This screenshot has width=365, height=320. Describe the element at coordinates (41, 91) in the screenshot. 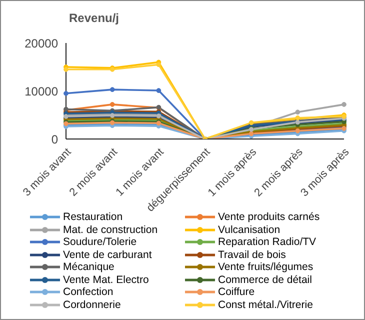

I see `y-tick-label: 10000` at that location.